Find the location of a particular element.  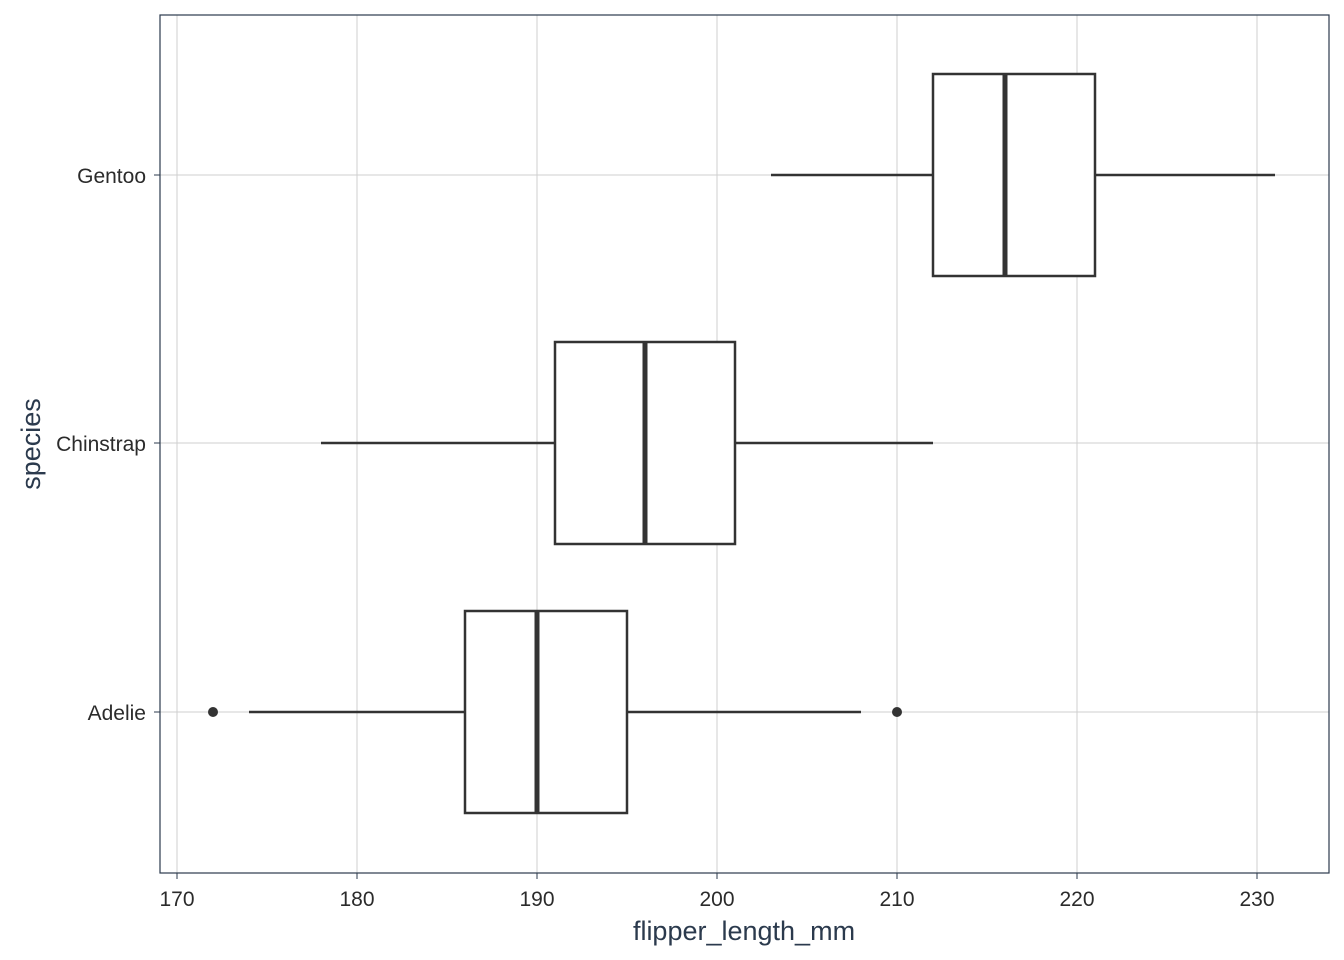

x-tick-label: 220 is located at coordinates (1076, 899).